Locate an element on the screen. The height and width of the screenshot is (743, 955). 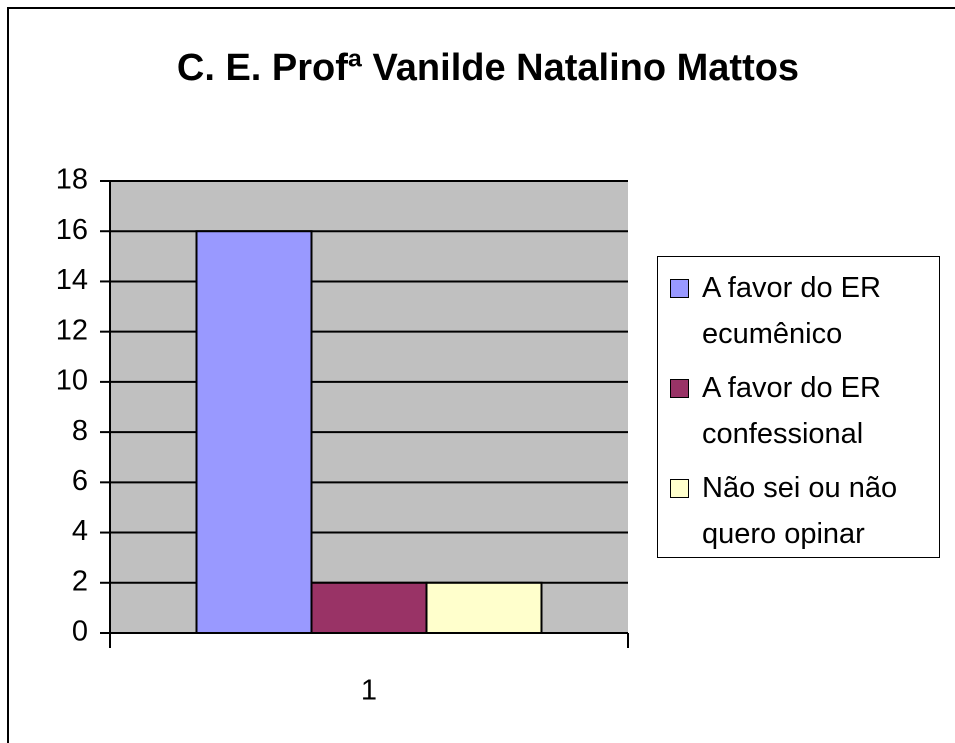
legend-label: A favor do ER confessional is located at coordinates (791, 411).